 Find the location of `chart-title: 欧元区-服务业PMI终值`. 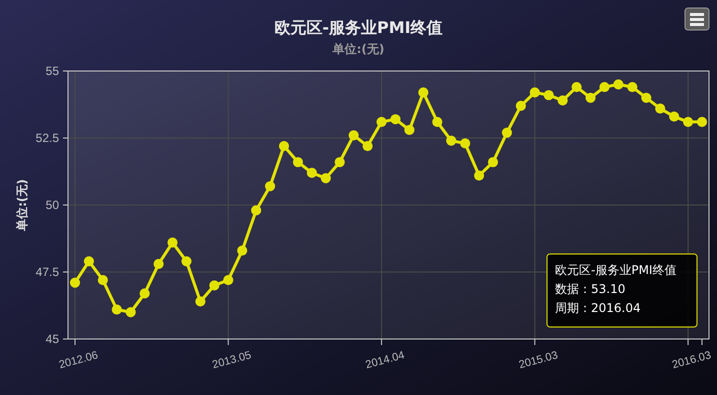

chart-title: 欧元区-服务业PMI终值 is located at coordinates (358, 27).